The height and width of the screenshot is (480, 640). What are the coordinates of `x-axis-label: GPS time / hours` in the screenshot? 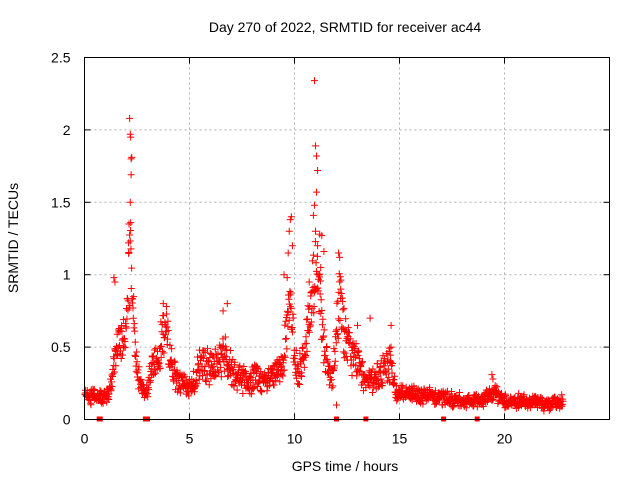 It's located at (345, 466).